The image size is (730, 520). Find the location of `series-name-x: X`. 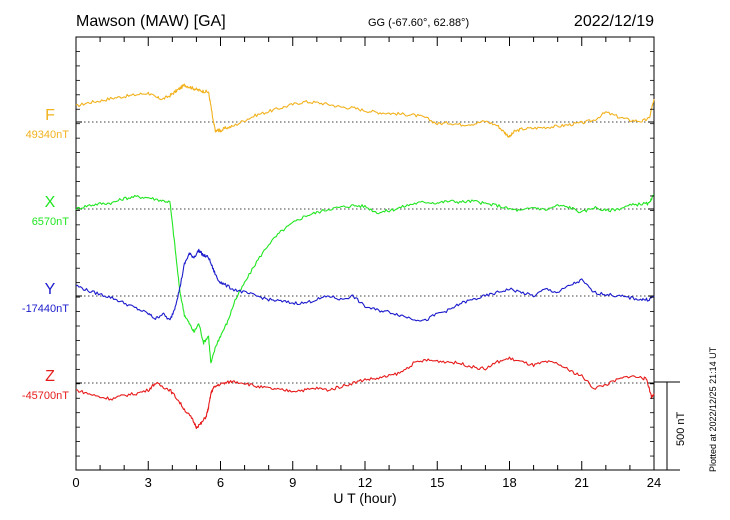

series-name-x: X is located at coordinates (50, 202).